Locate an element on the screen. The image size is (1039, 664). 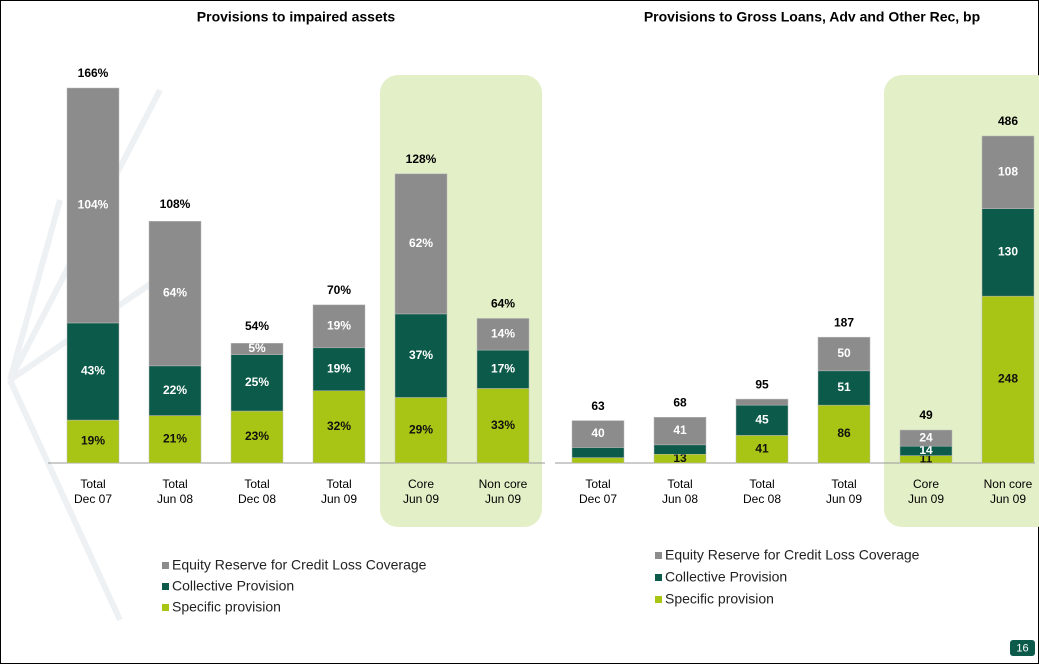
value-label: 64% is located at coordinates (175, 293).